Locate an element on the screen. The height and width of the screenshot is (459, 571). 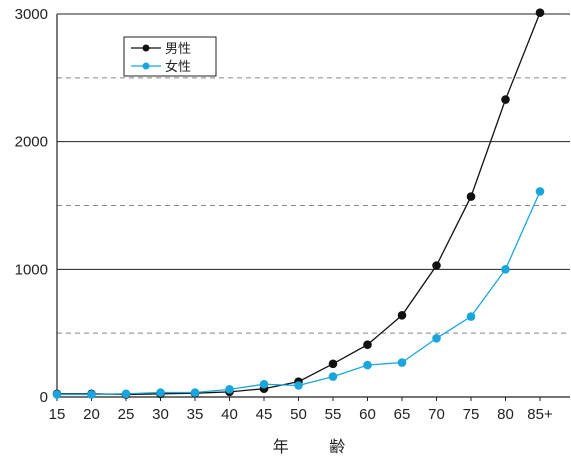
legend-label-female: 女性 is located at coordinates (178, 66).